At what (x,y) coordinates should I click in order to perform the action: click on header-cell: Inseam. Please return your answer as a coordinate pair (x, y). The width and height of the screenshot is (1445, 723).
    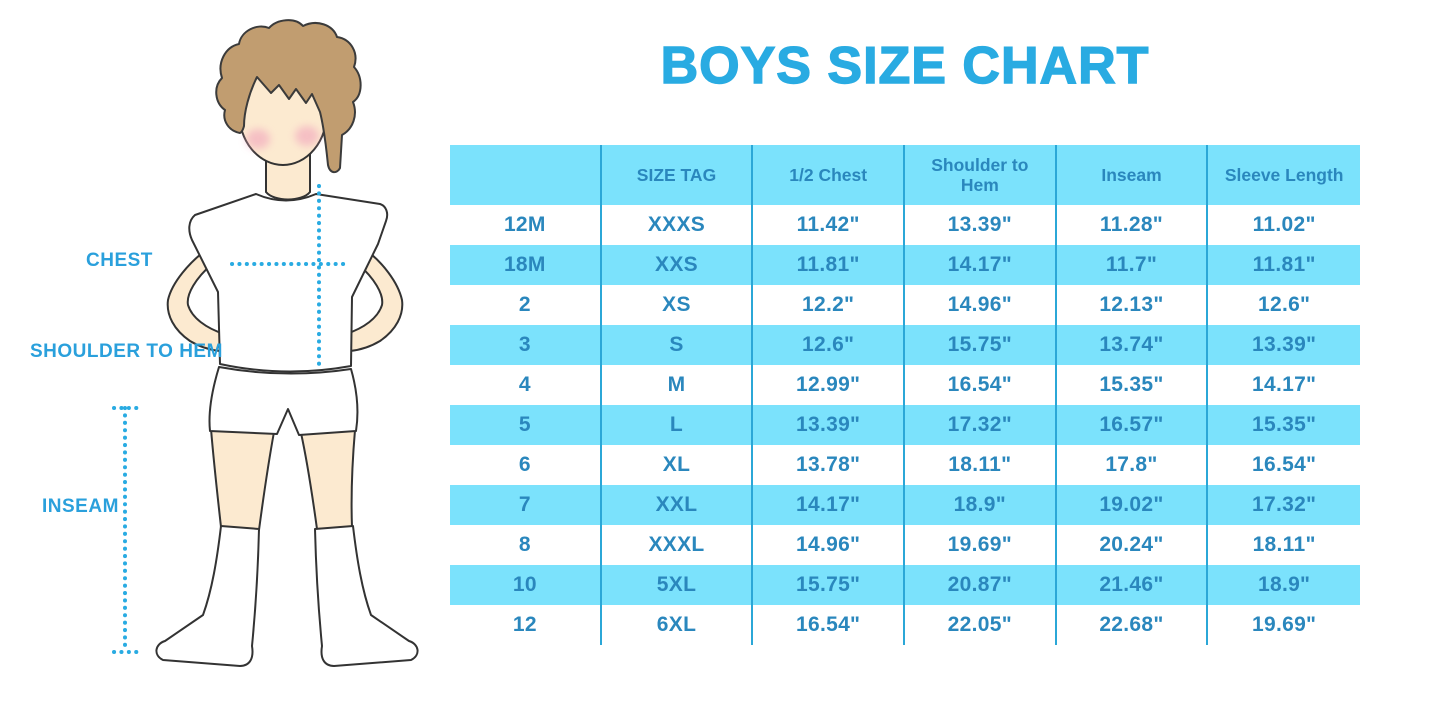
    Looking at the image, I should click on (1133, 175).